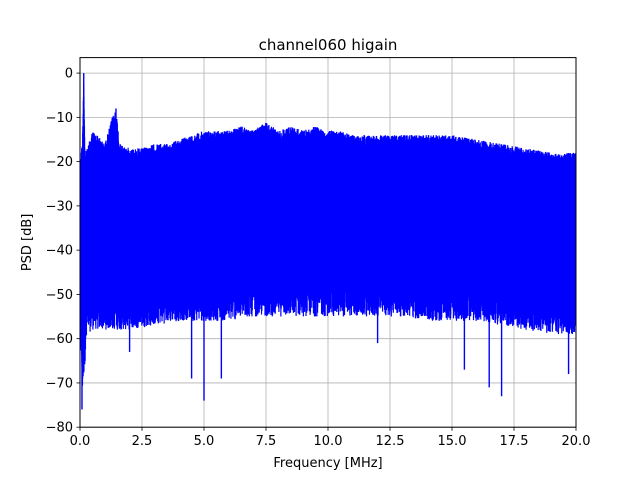  What do you see at coordinates (452, 441) in the screenshot?
I see `x-tick-label: 15.0` at bounding box center [452, 441].